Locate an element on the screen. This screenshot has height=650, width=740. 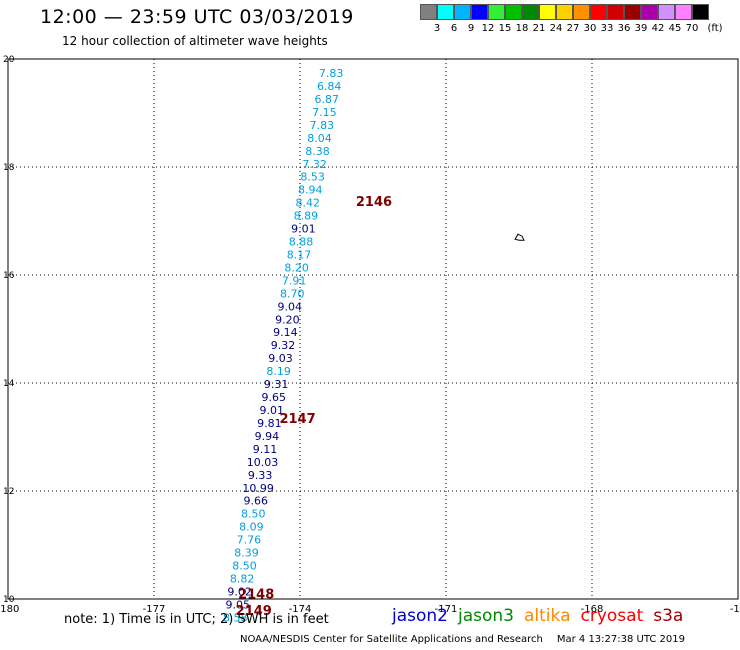
scale-label: 18 is located at coordinates (522, 28).